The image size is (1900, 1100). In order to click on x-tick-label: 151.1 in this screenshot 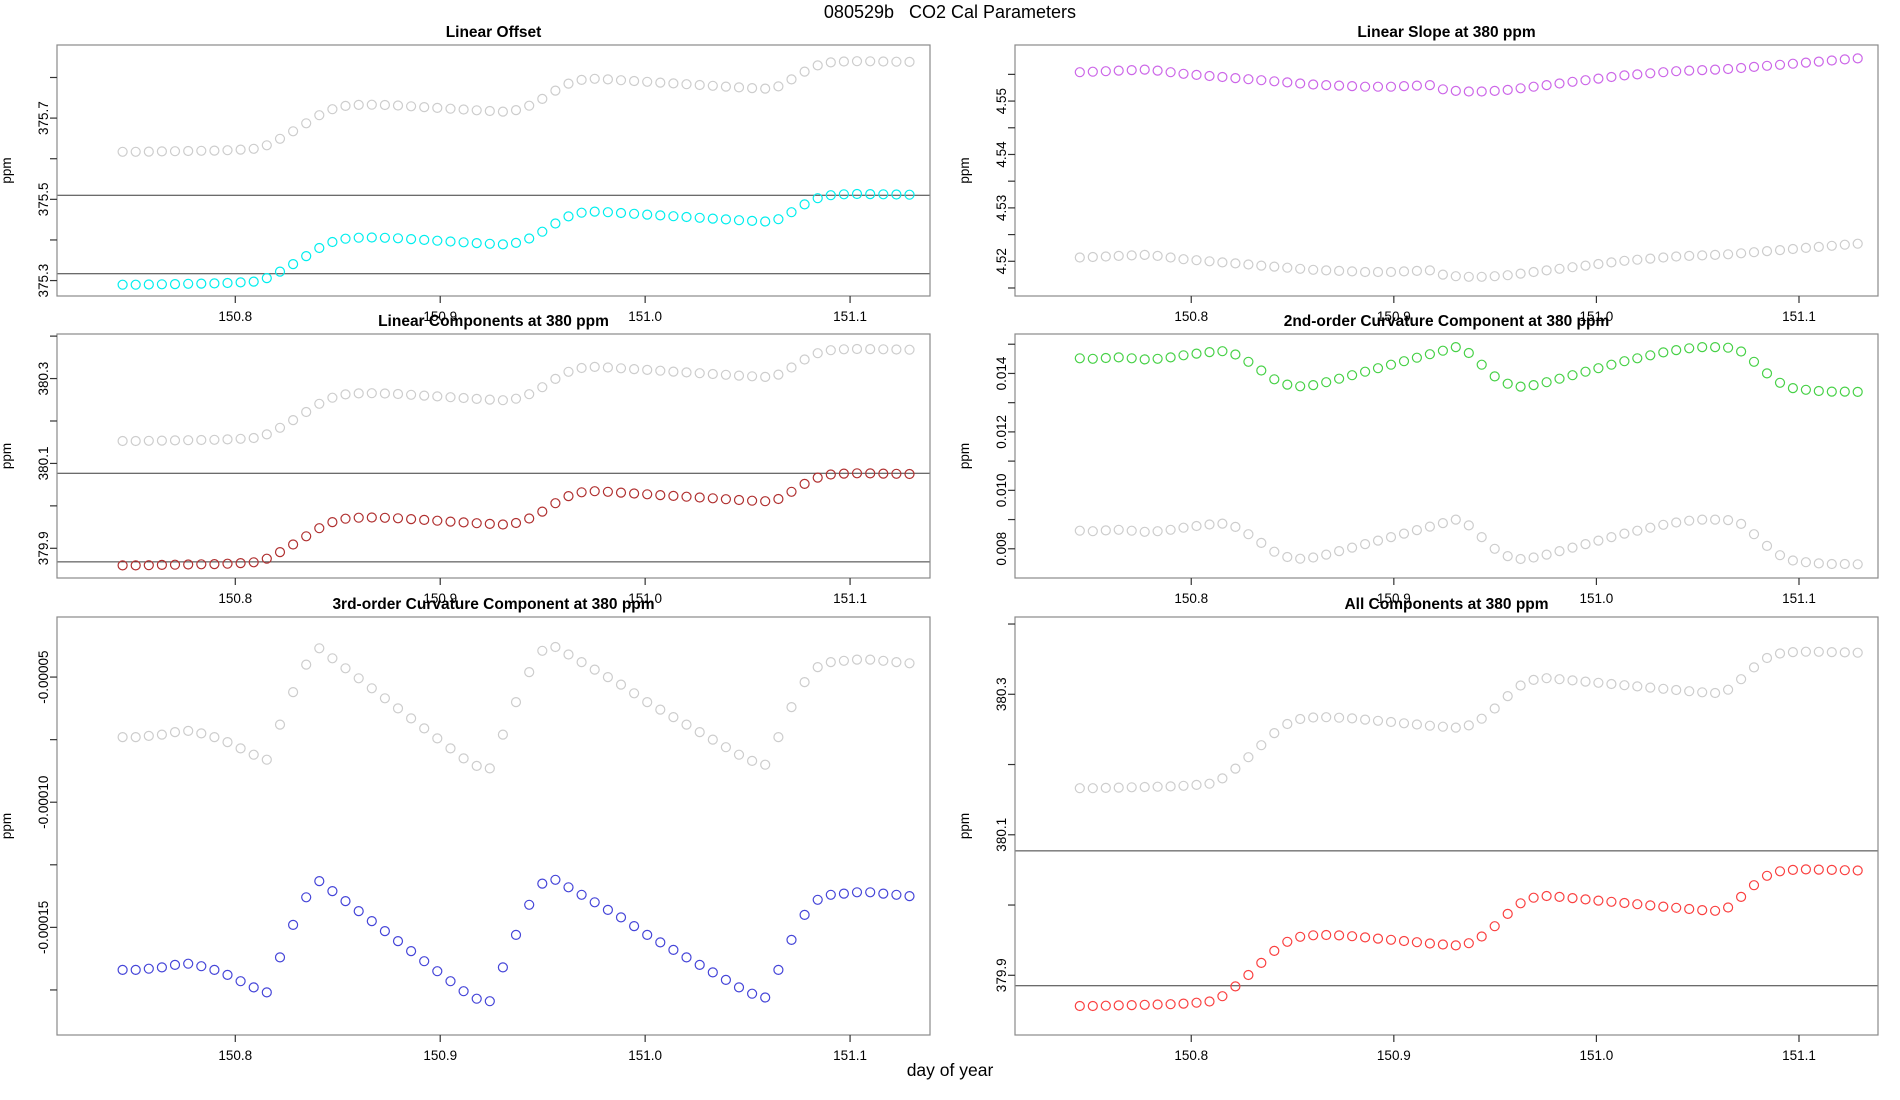, I will do `click(850, 1055)`.